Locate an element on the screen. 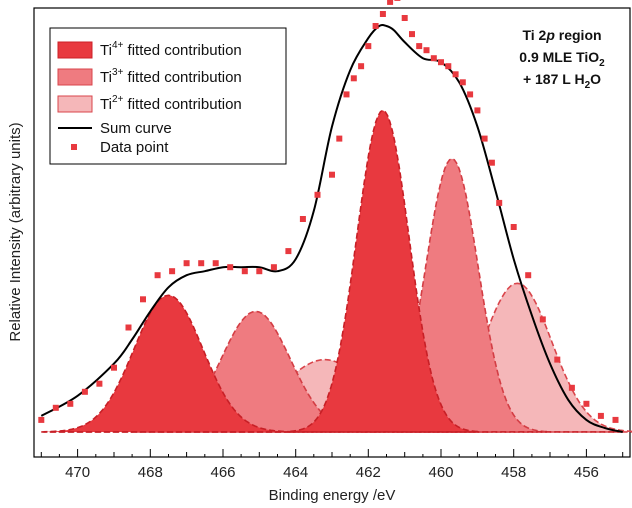 The height and width of the screenshot is (508, 632). legend-swatch-data is located at coordinates (74, 147).